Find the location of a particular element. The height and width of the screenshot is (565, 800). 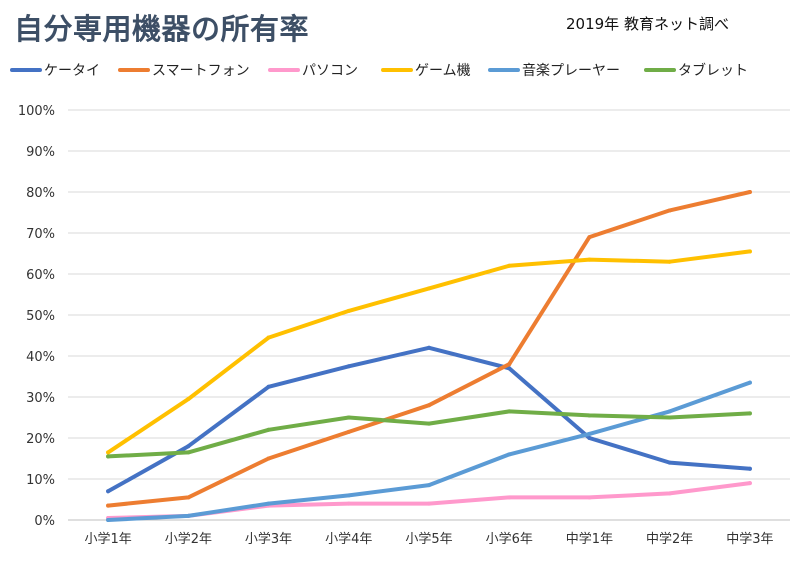

y-tick-label: 0% is located at coordinates (44, 521).